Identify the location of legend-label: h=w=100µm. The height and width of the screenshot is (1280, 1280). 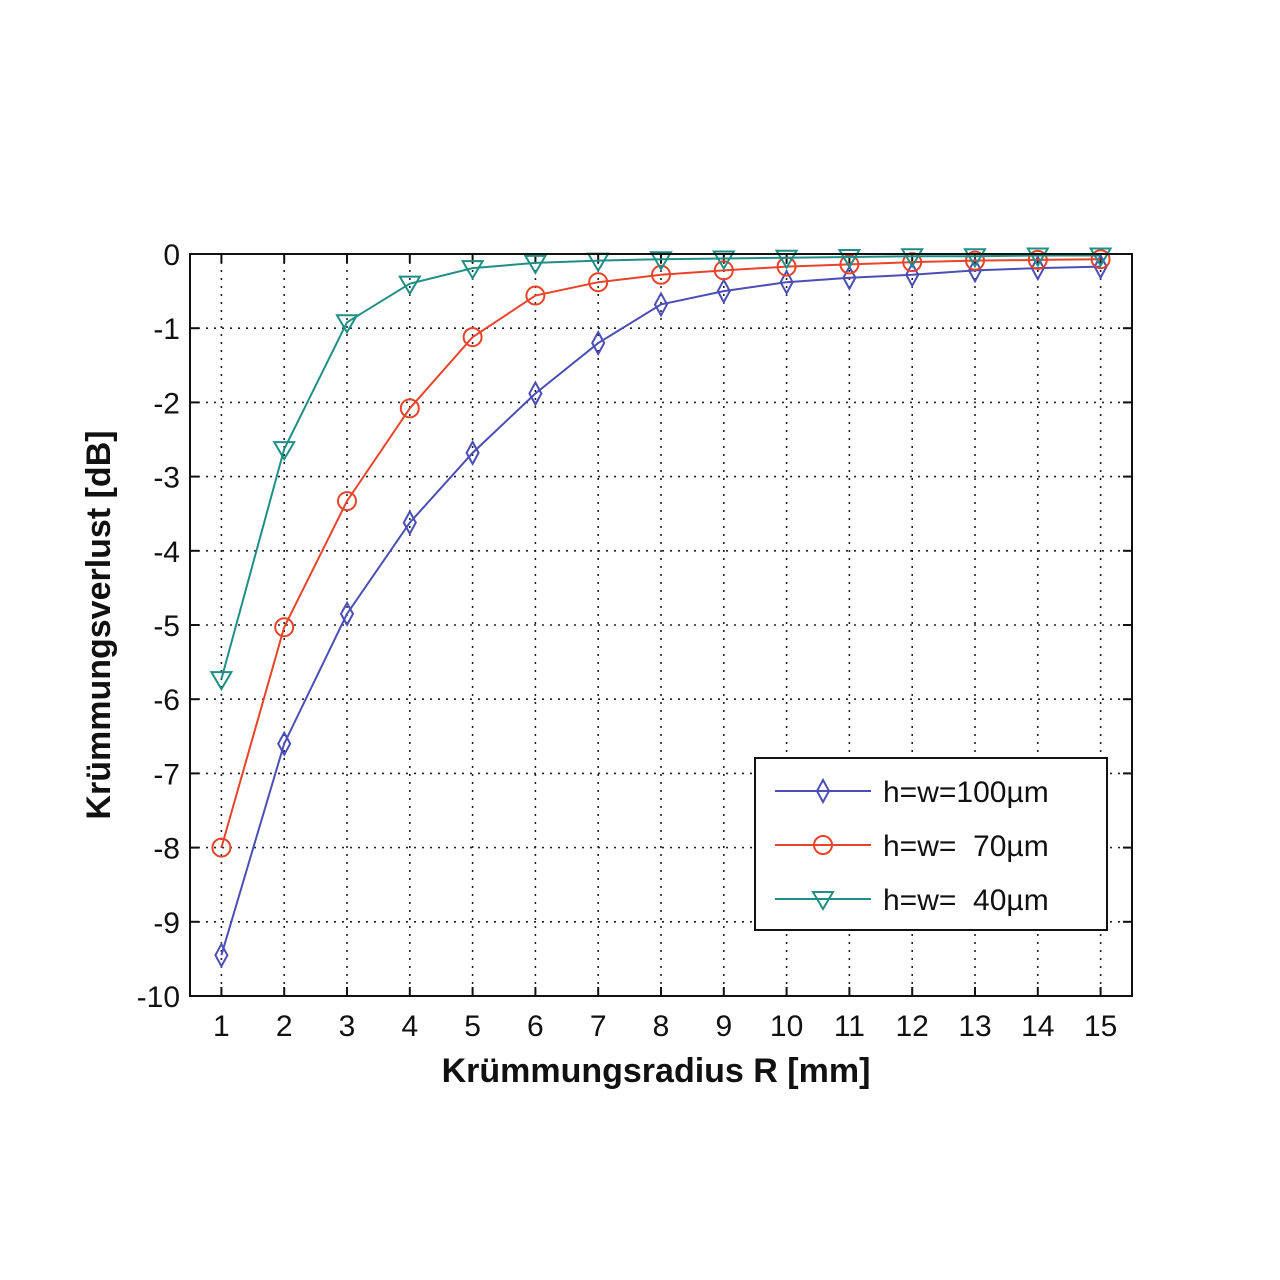
(966, 792).